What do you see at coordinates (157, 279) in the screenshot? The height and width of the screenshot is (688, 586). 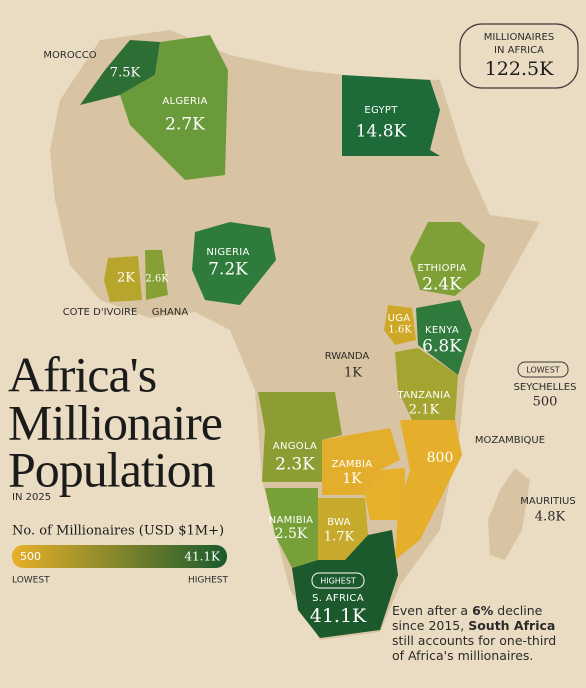 I see `country-value: 2.6K` at bounding box center [157, 279].